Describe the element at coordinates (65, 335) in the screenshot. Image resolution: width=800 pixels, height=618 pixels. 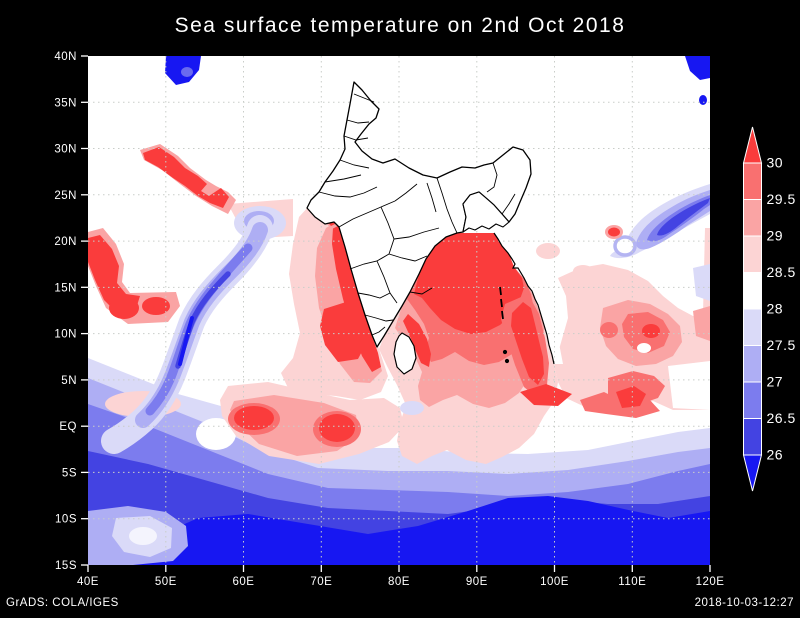
I see `lat-tick-label: 10N` at that location.